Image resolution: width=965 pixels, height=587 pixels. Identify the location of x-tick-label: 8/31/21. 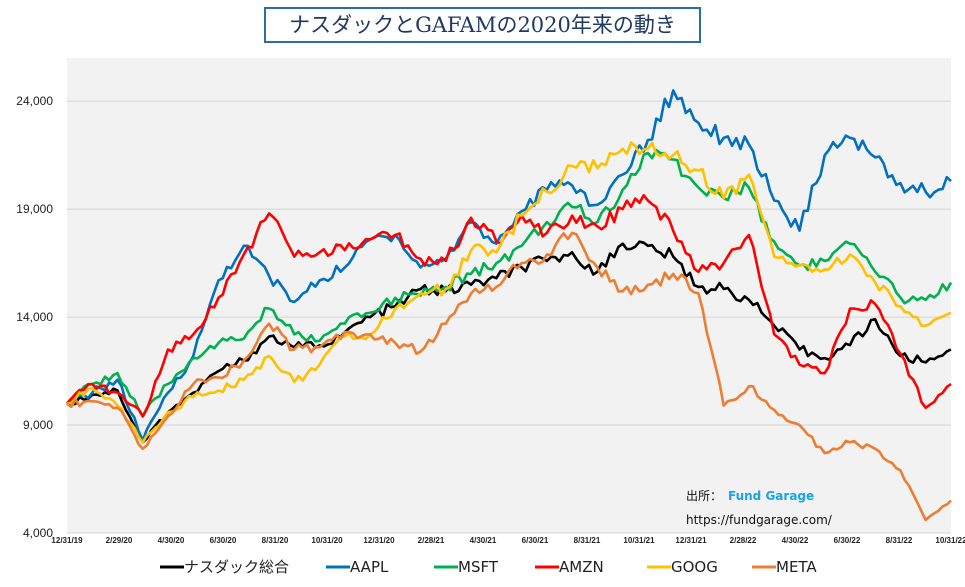
(587, 540).